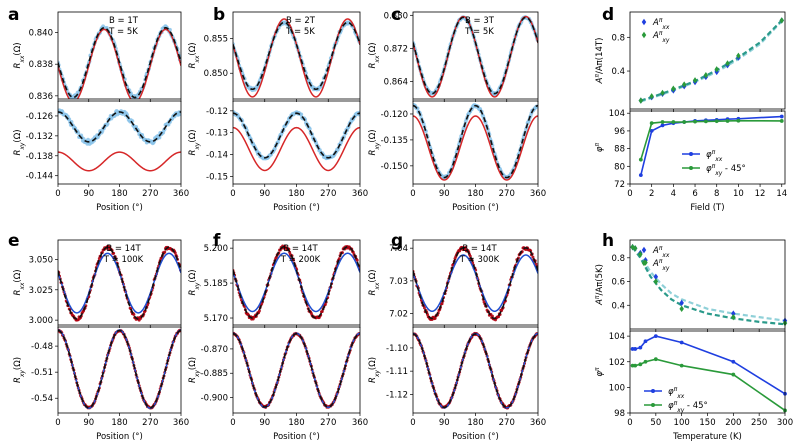 This screenshot has width=793, height=448. What do you see at coordinates (374, 370) in the screenshot?
I see `g-bottom-ylabel: Rxy(Ω)` at bounding box center [374, 370].